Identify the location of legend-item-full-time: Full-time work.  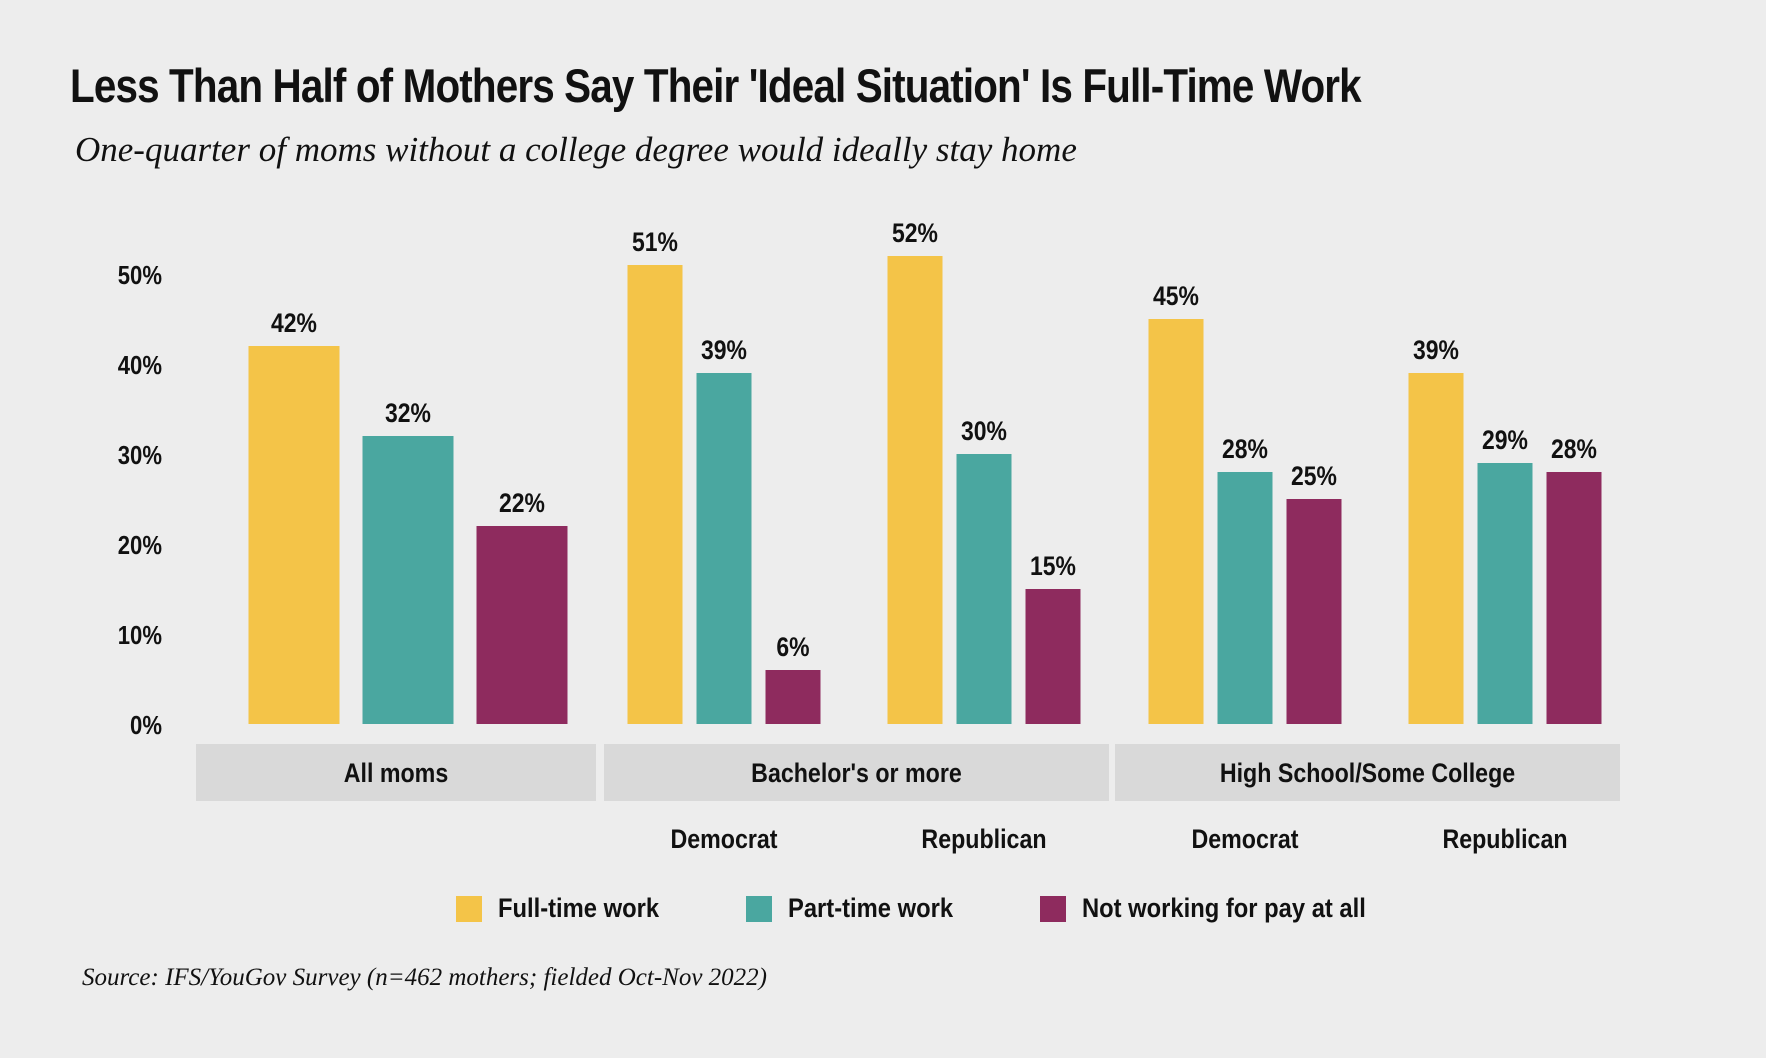
(568, 908).